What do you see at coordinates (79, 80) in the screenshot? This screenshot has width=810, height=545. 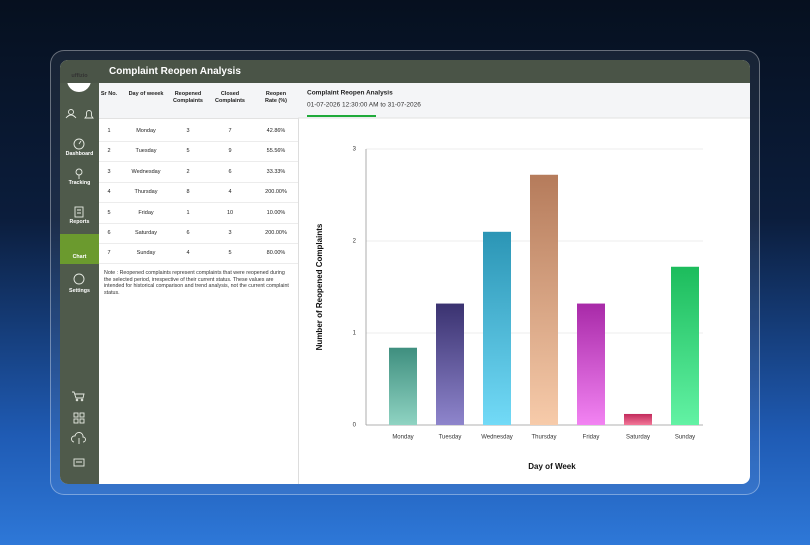 I see `logo-circle` at bounding box center [79, 80].